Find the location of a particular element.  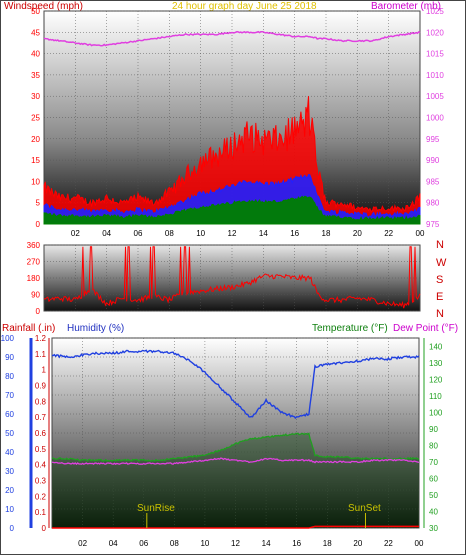

humidity-tick-8: 80 is located at coordinates (9, 376).